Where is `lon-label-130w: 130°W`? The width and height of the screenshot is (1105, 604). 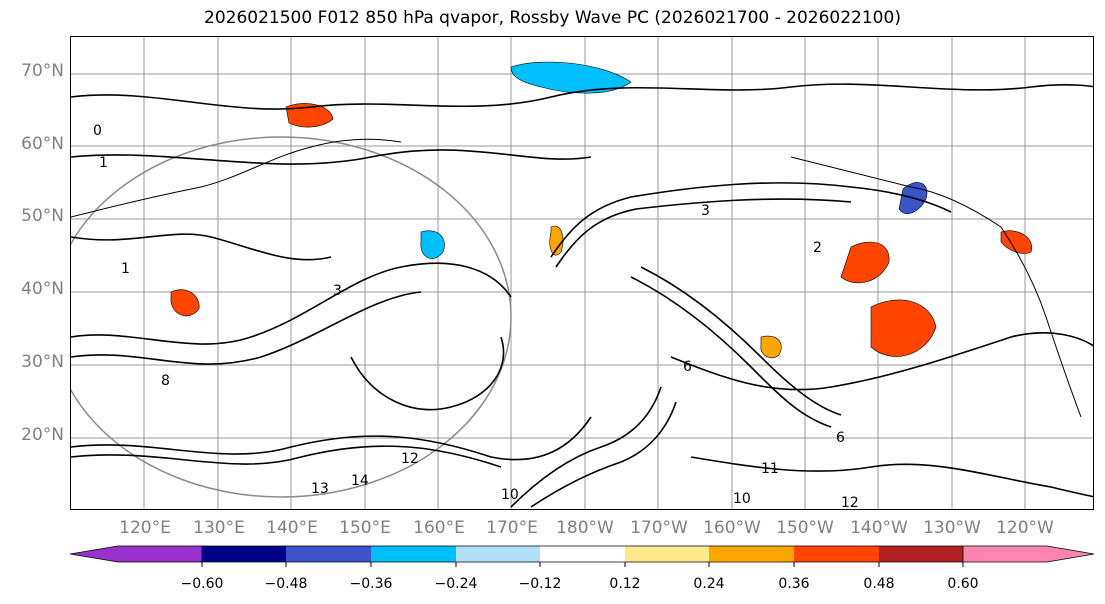
lon-label-130w: 130°W is located at coordinates (952, 528).